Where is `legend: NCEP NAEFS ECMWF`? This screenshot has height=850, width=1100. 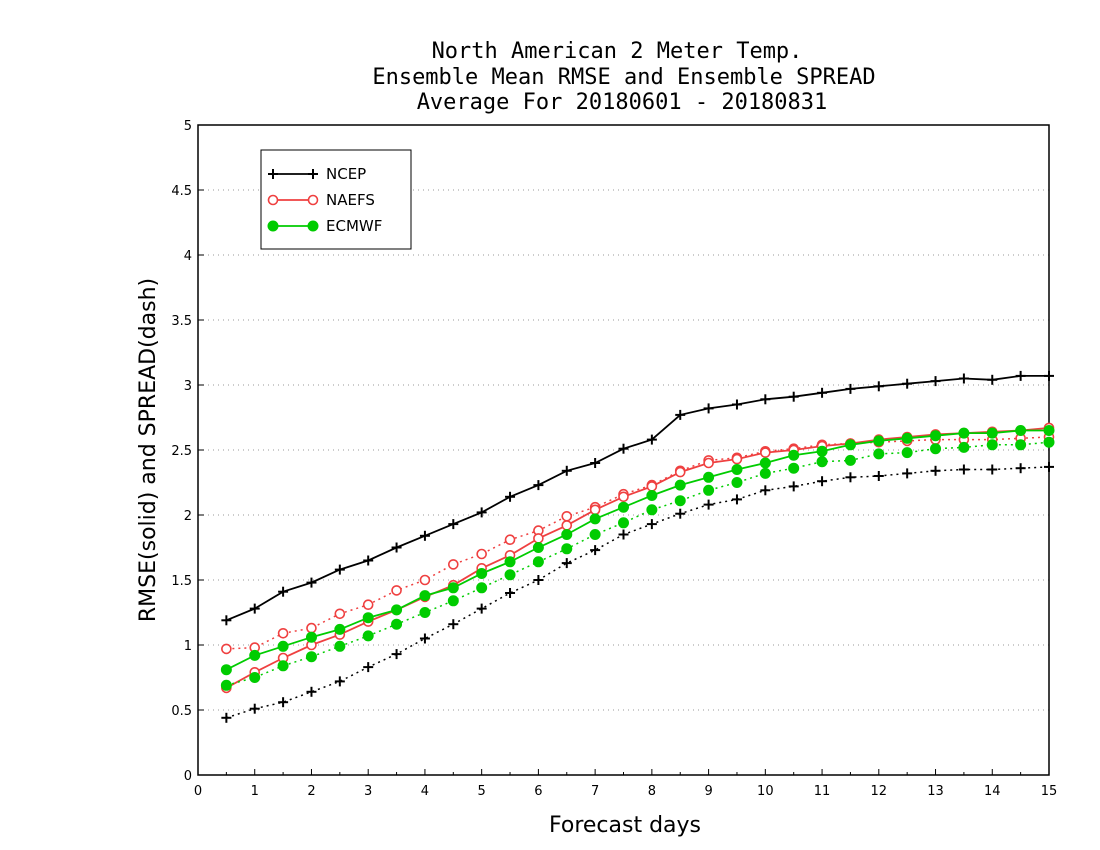 legend: NCEP NAEFS ECMWF is located at coordinates (336, 199).